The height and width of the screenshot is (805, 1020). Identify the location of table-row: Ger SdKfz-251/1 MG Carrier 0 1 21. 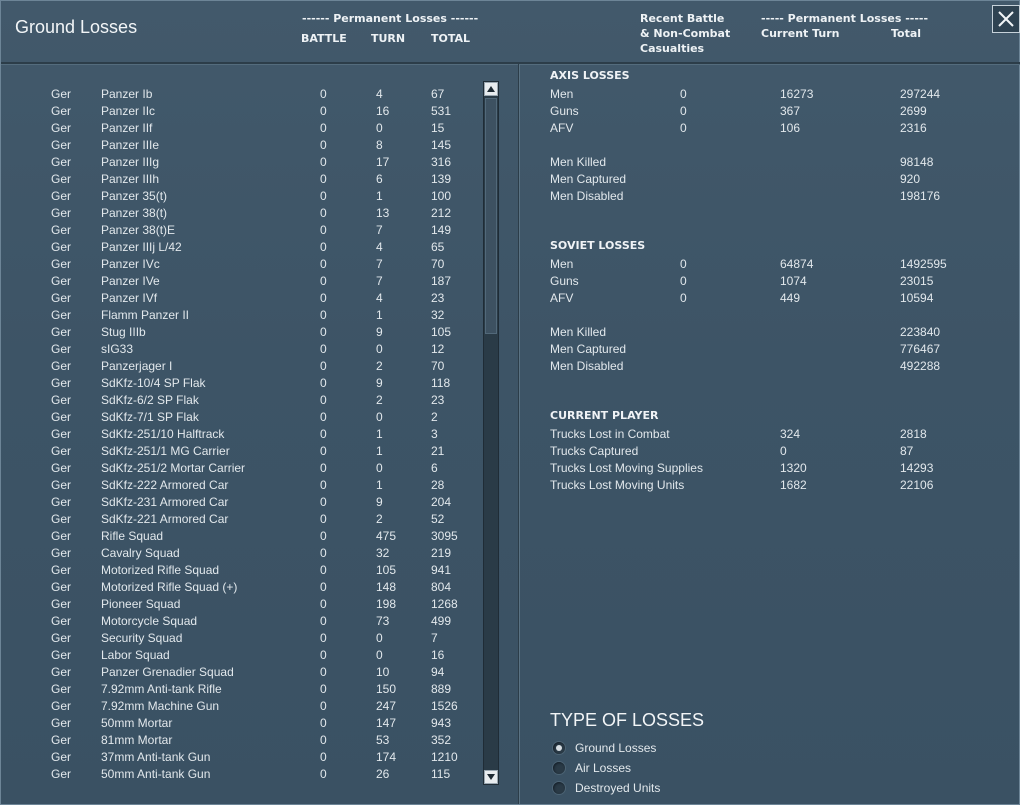
(241, 452).